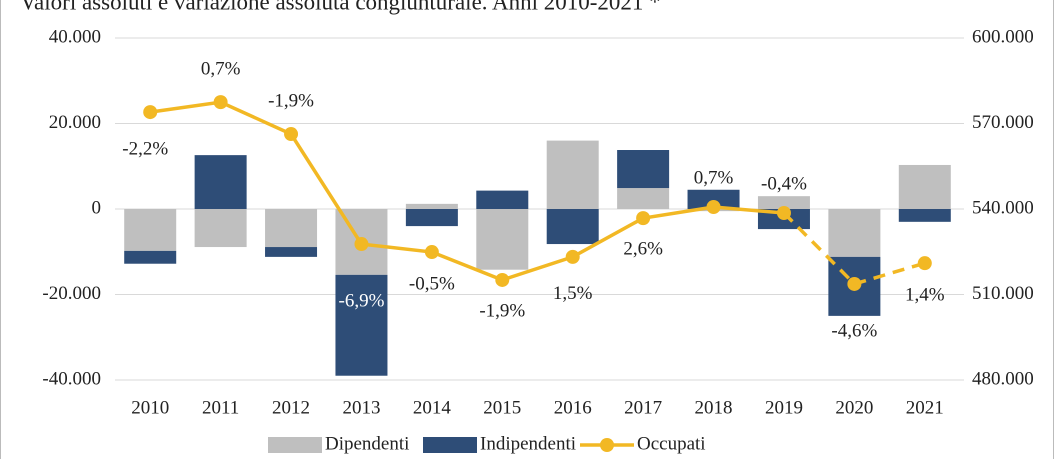 This screenshot has height=459, width=1054. What do you see at coordinates (643, 407) in the screenshot?
I see `x-tick-label: 2017` at bounding box center [643, 407].